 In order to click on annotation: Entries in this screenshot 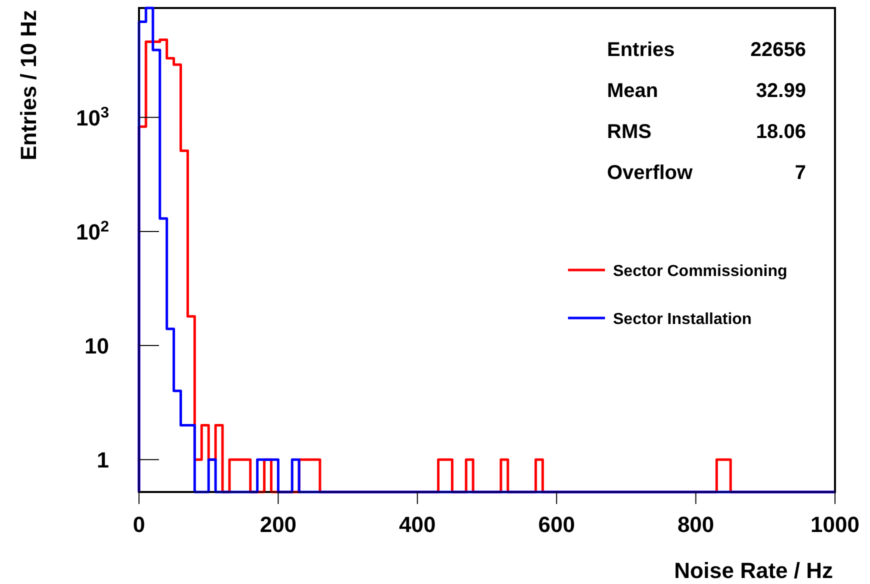, I will do `click(641, 50)`.